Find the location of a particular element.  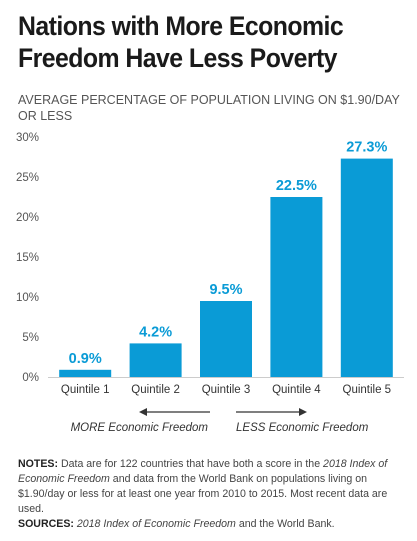

y-tick-label: 0% is located at coordinates (30, 378).